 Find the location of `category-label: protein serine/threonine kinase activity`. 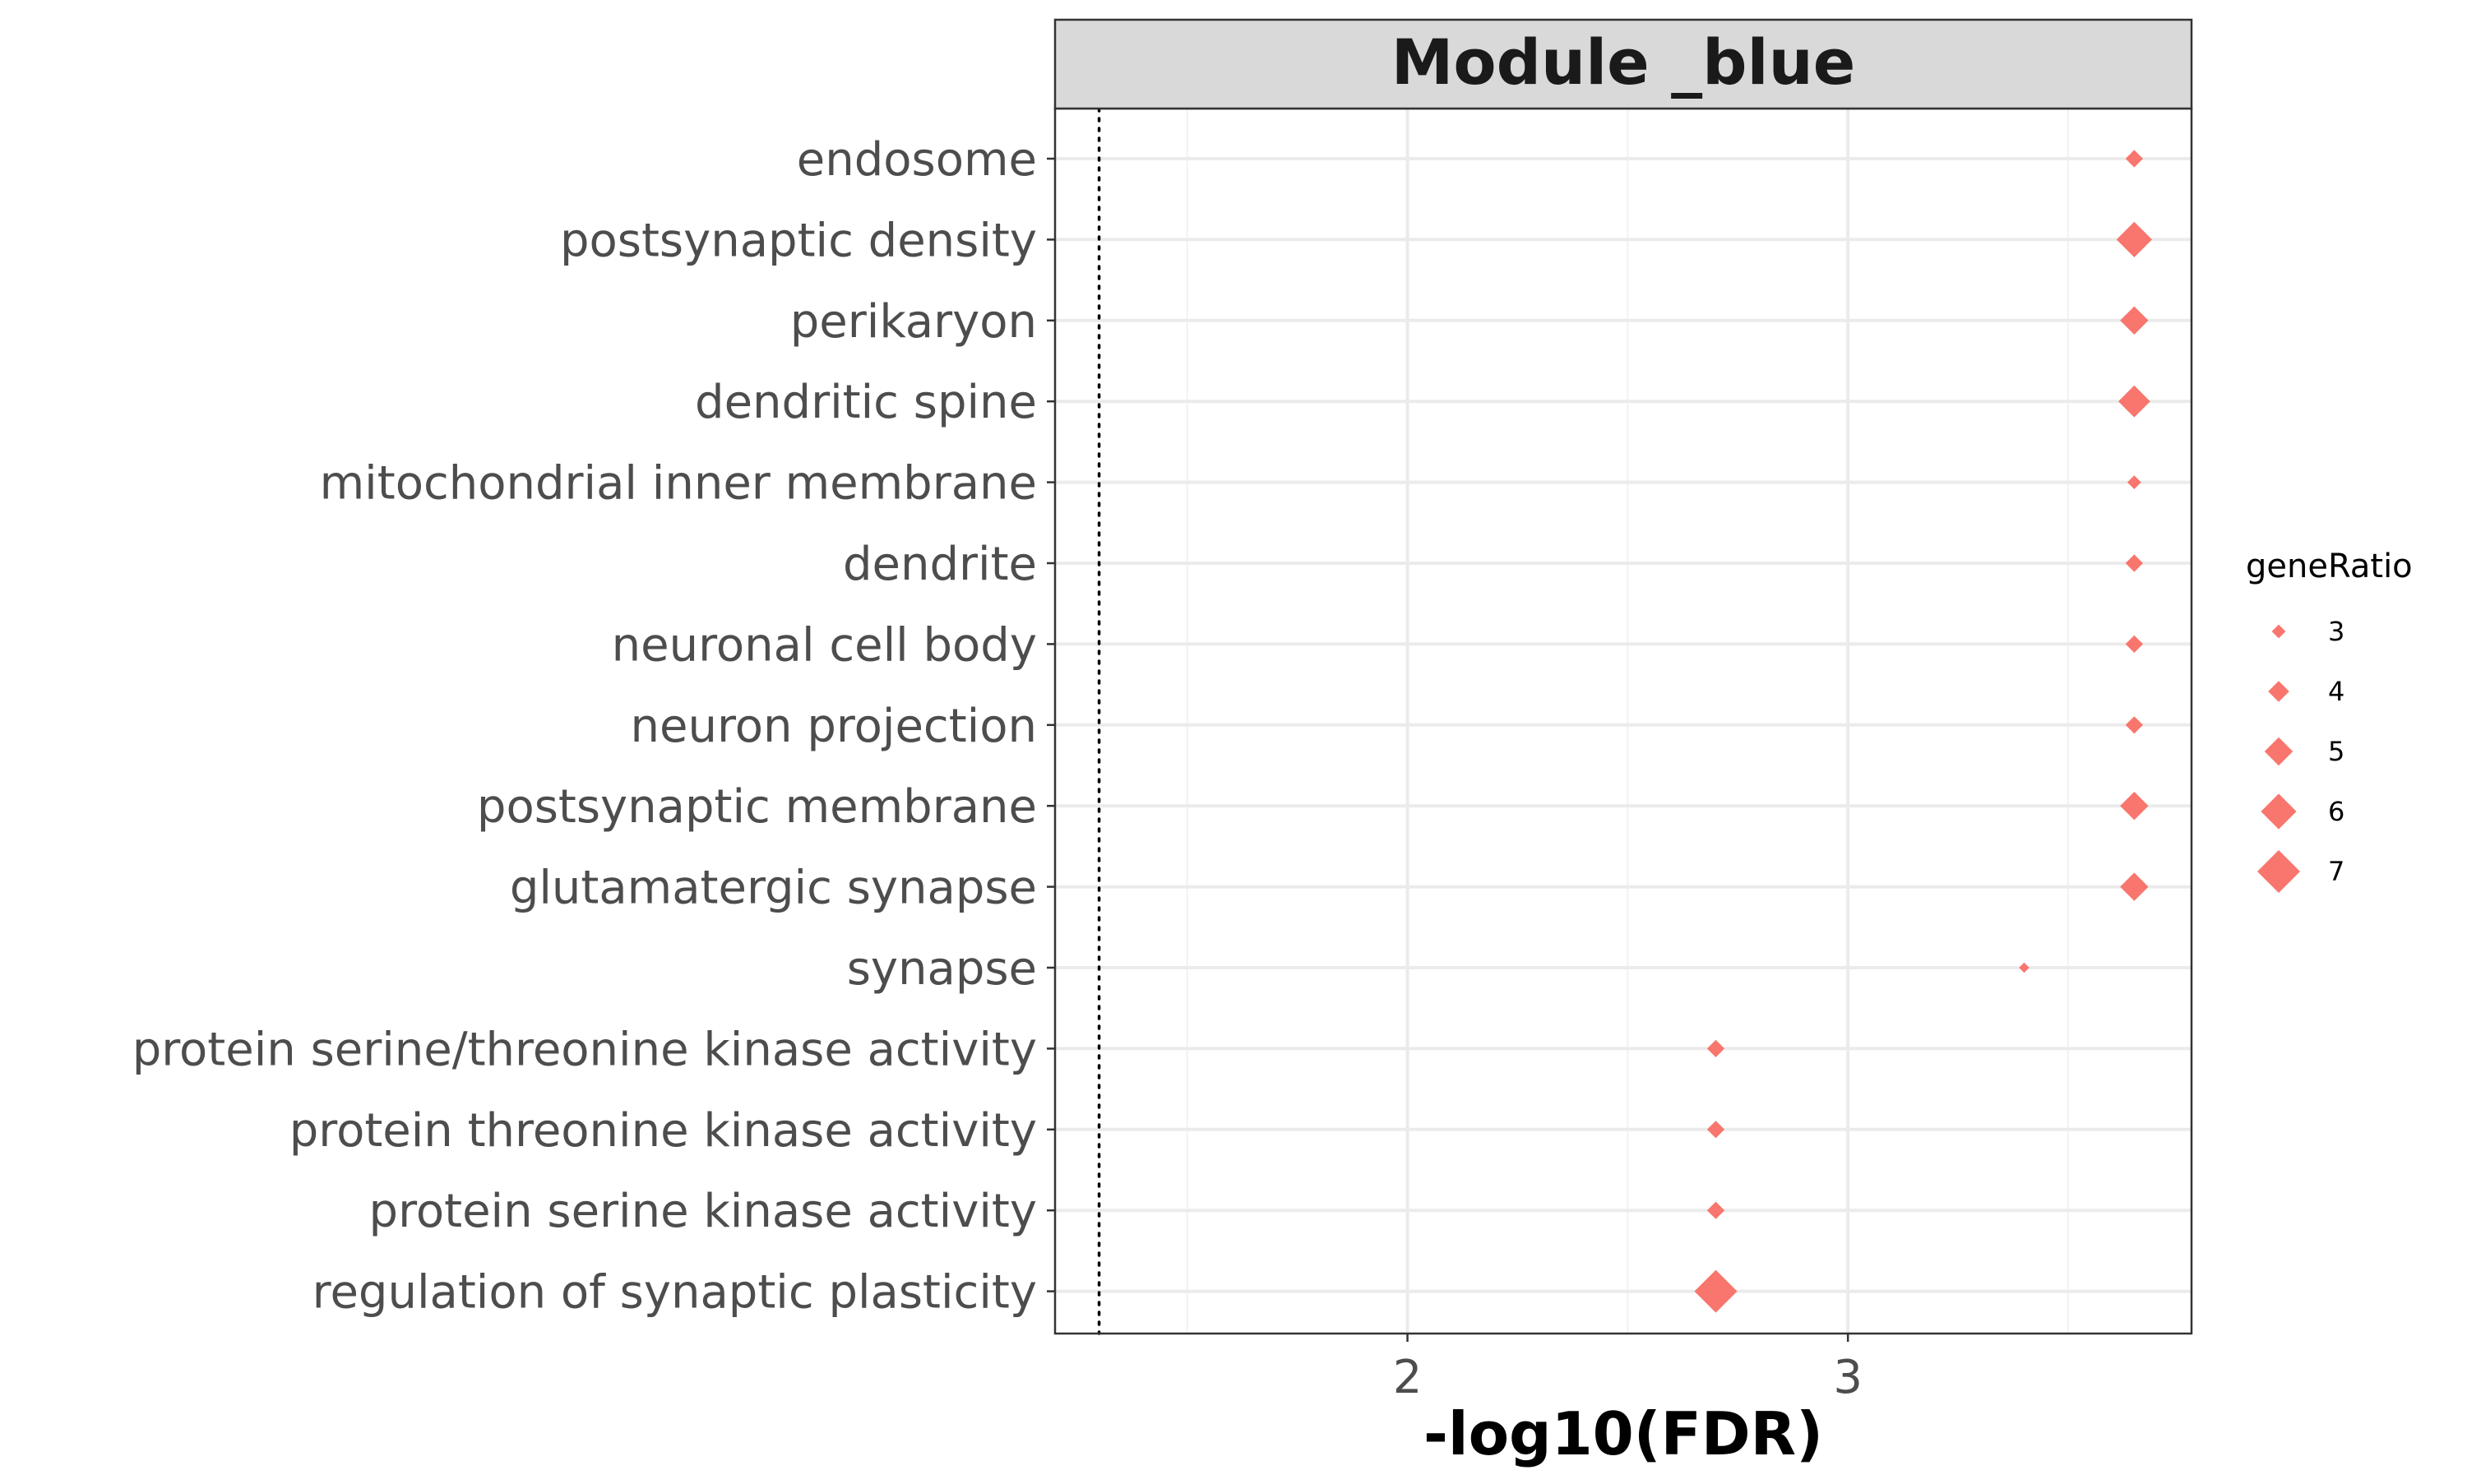

category-label: protein serine/threonine kinase activity is located at coordinates (584, 1049).